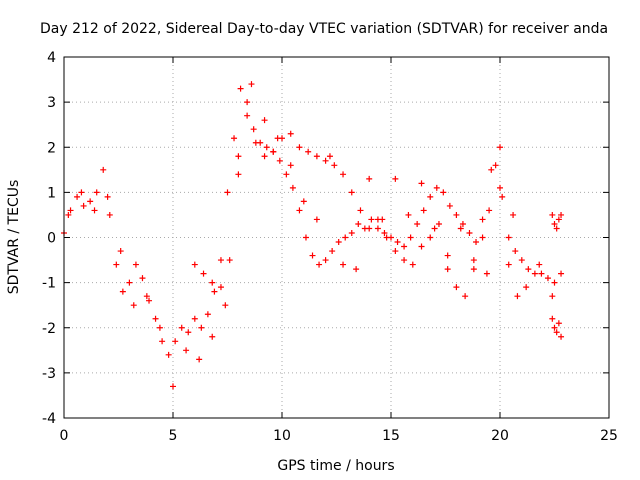 This screenshot has width=640, height=480. What do you see at coordinates (49, 284) in the screenshot?
I see `y-tick-label-3: -1` at bounding box center [49, 284].